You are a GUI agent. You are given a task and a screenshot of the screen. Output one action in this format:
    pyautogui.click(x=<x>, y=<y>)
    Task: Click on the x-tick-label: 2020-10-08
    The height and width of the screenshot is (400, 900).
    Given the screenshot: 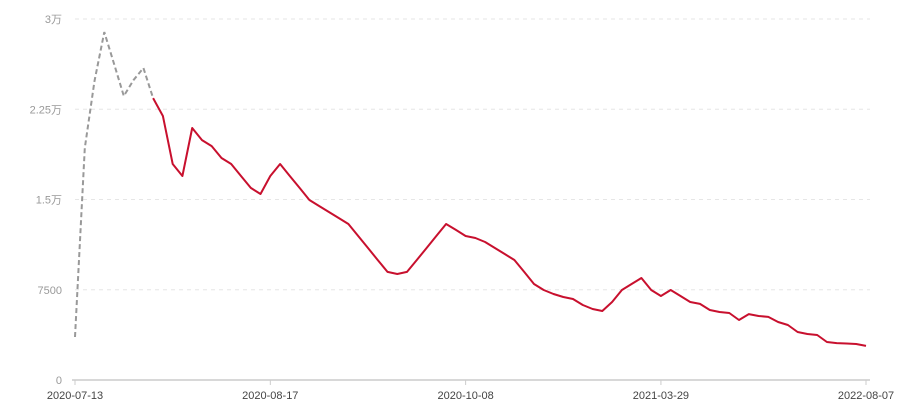 What is the action you would take?
    pyautogui.click(x=465, y=395)
    